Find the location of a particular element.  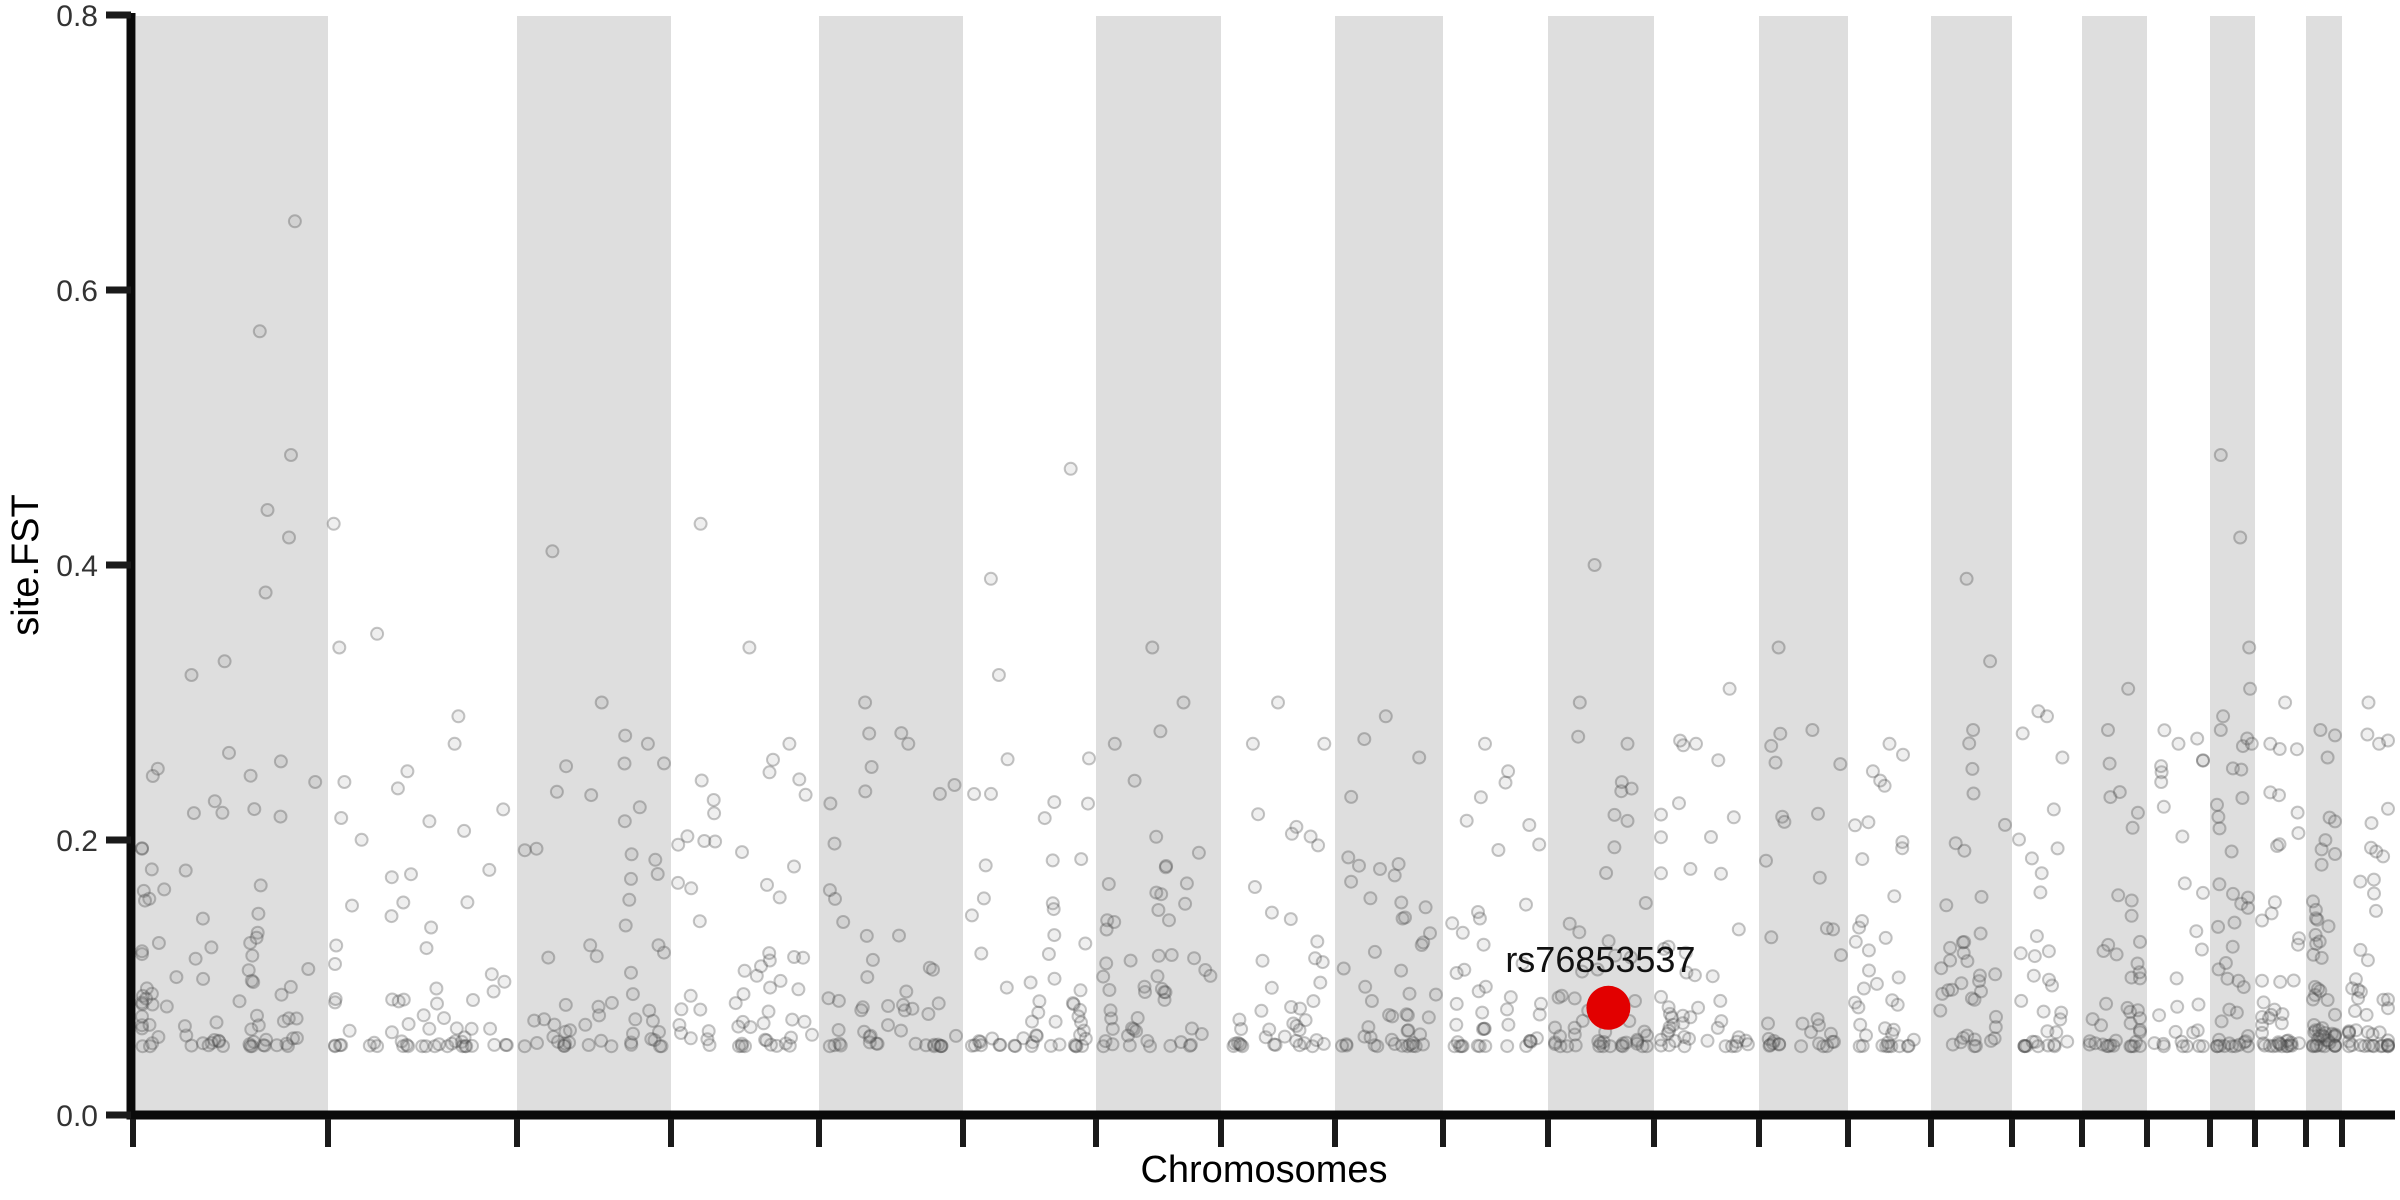

x-axis-ticks is located at coordinates (1237, 1133).